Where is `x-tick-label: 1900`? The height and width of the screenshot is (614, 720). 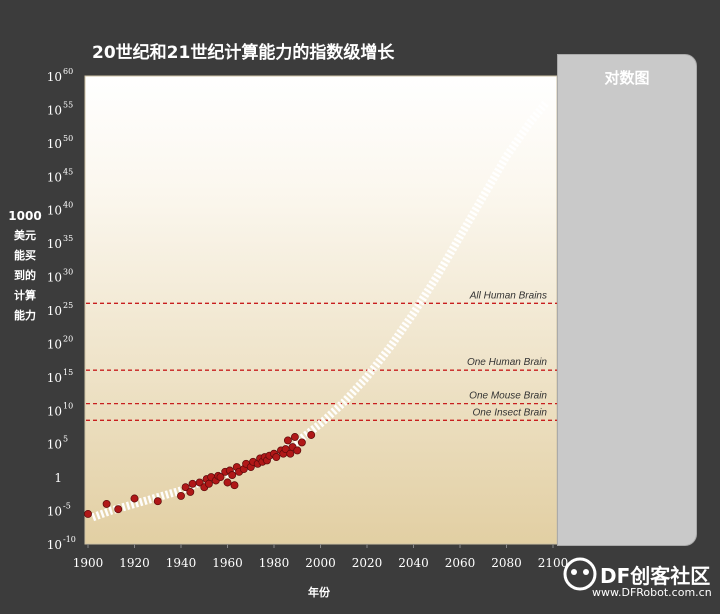 x-tick-label: 1900 is located at coordinates (88, 563).